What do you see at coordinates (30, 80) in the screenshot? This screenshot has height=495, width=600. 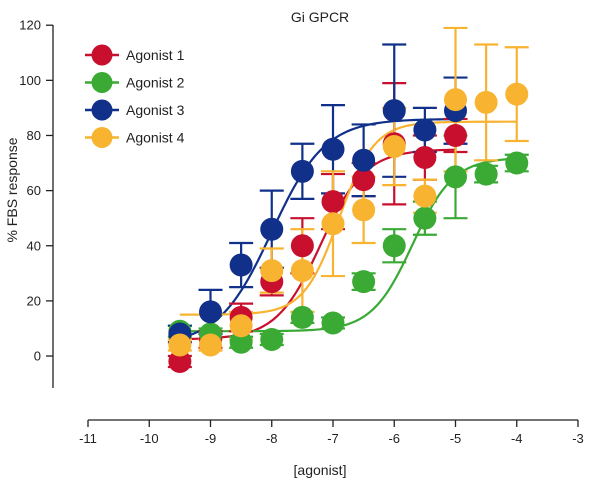 I see `y-tick-label: 100` at bounding box center [30, 80].